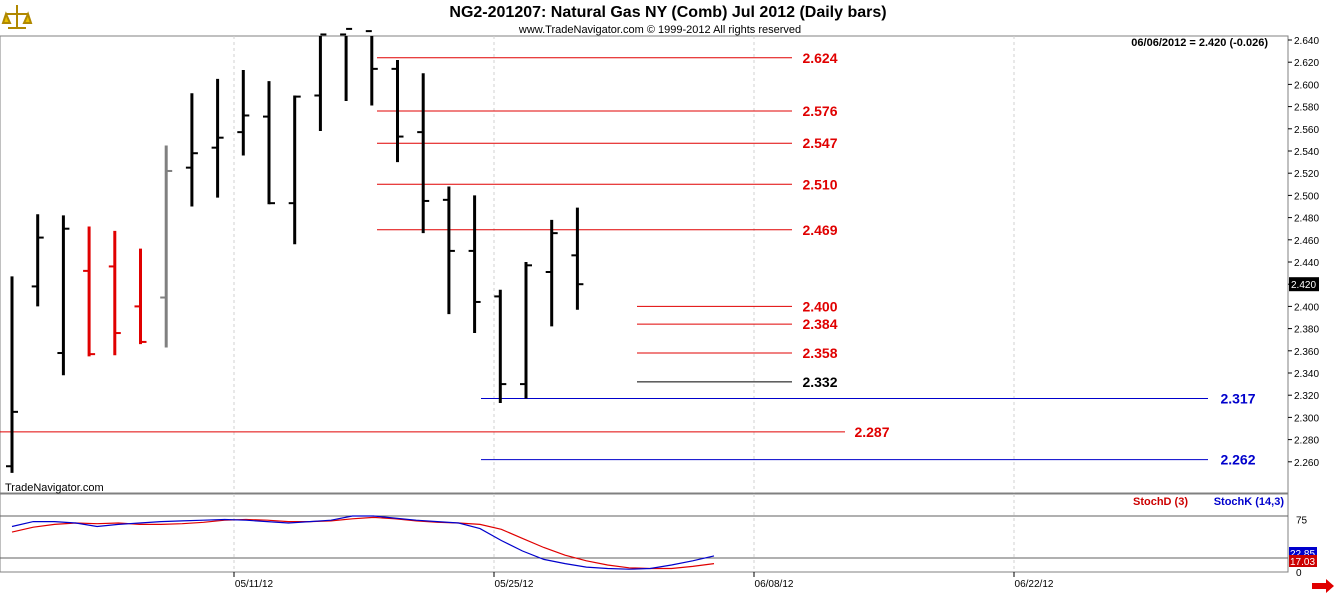  What do you see at coordinates (1302, 554) in the screenshot?
I see `stoch-last-value: 22.85` at bounding box center [1302, 554].